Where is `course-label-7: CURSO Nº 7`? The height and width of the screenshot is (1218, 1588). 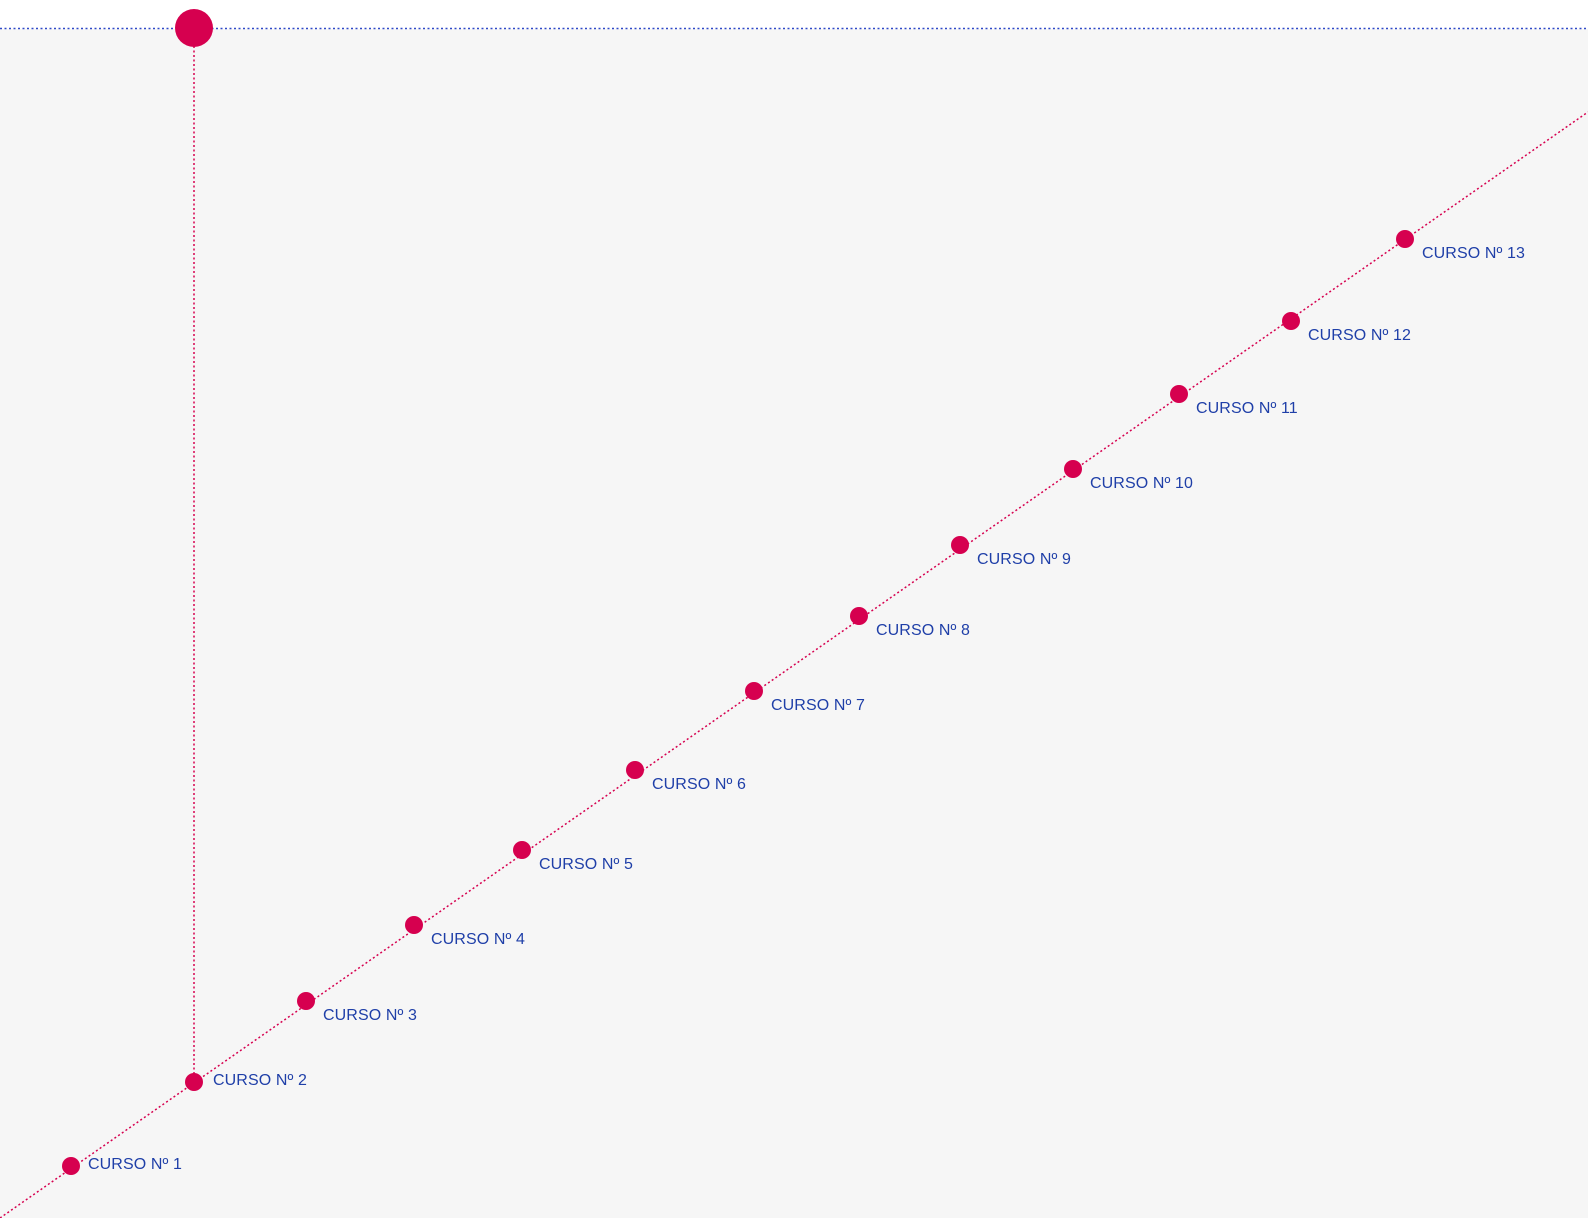
course-label-7: CURSO Nº 7 is located at coordinates (818, 705).